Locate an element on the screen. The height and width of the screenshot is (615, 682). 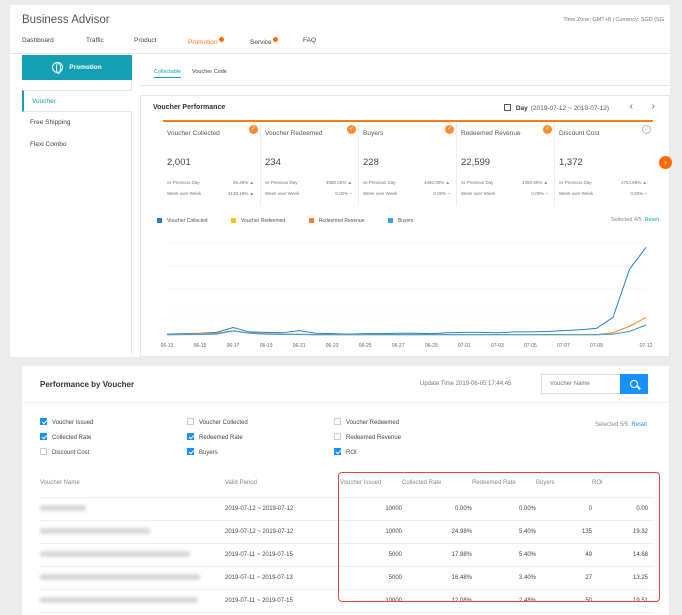
nav-label: Dashboard is located at coordinates (38, 40).